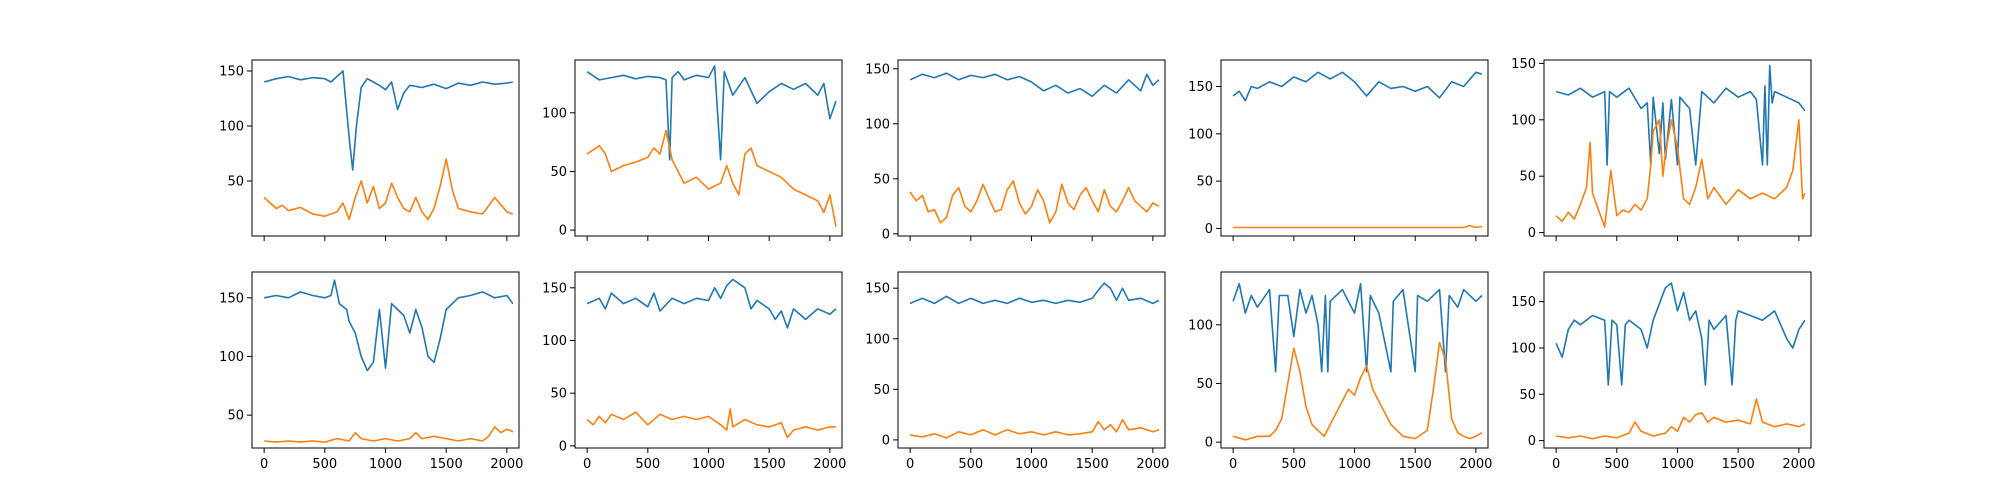  Describe the element at coordinates (1338, 150) in the screenshot. I see `subplot-4: 0 50 100 150` at that location.